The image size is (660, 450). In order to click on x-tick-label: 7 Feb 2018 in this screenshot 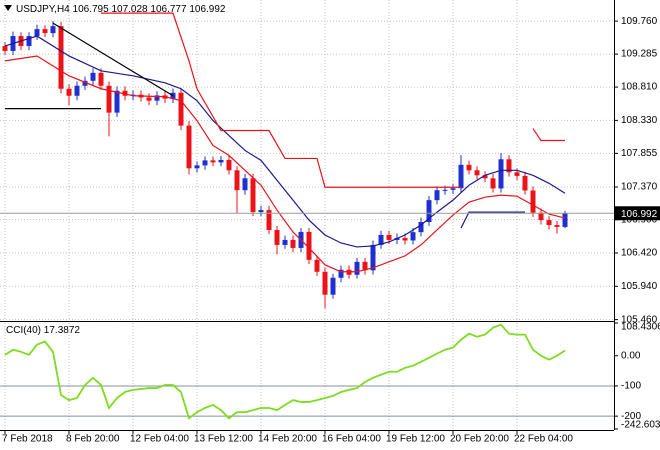, I will do `click(27, 439)`.